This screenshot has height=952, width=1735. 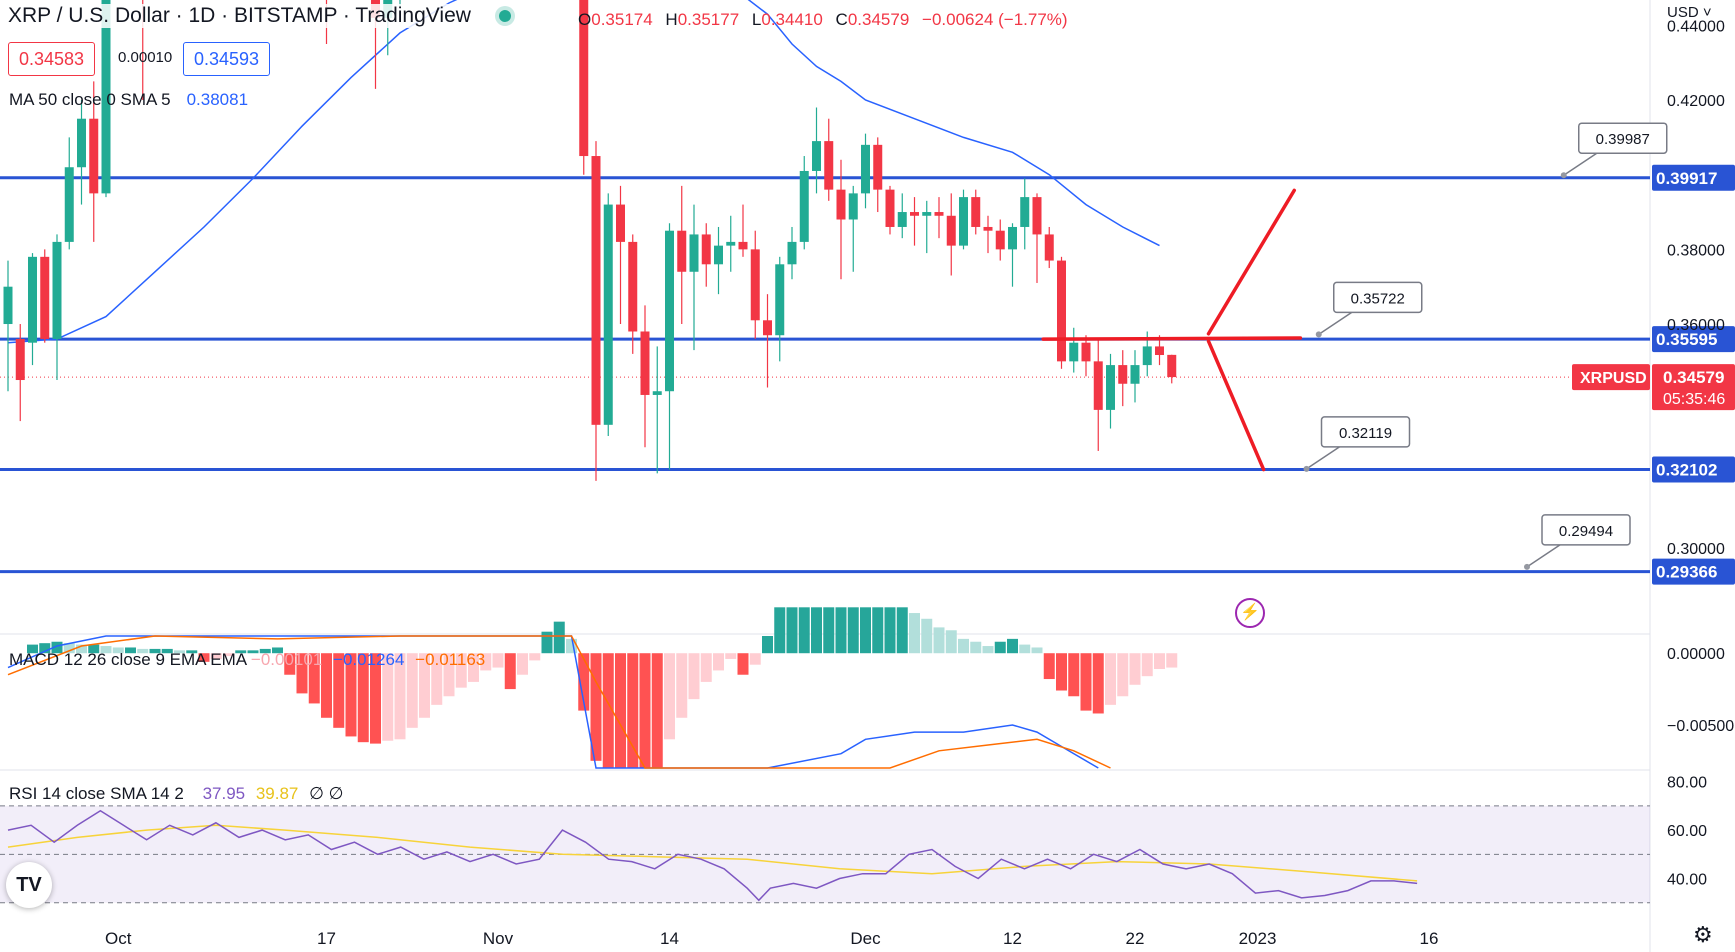 What do you see at coordinates (29, 885) in the screenshot?
I see `tradingview-logo-icon: TV` at bounding box center [29, 885].